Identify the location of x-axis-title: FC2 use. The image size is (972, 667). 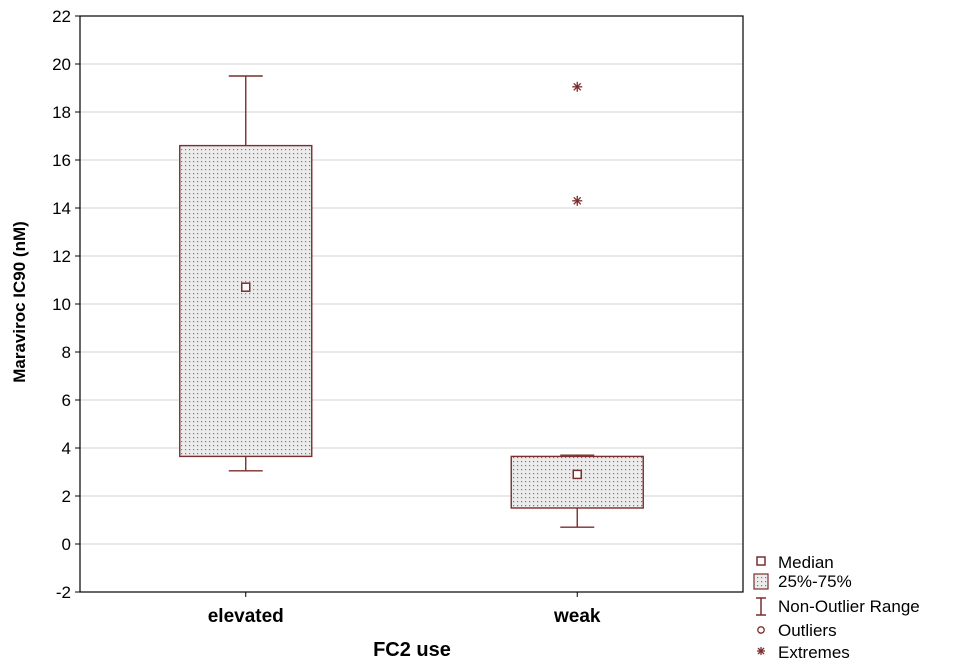
(412, 650).